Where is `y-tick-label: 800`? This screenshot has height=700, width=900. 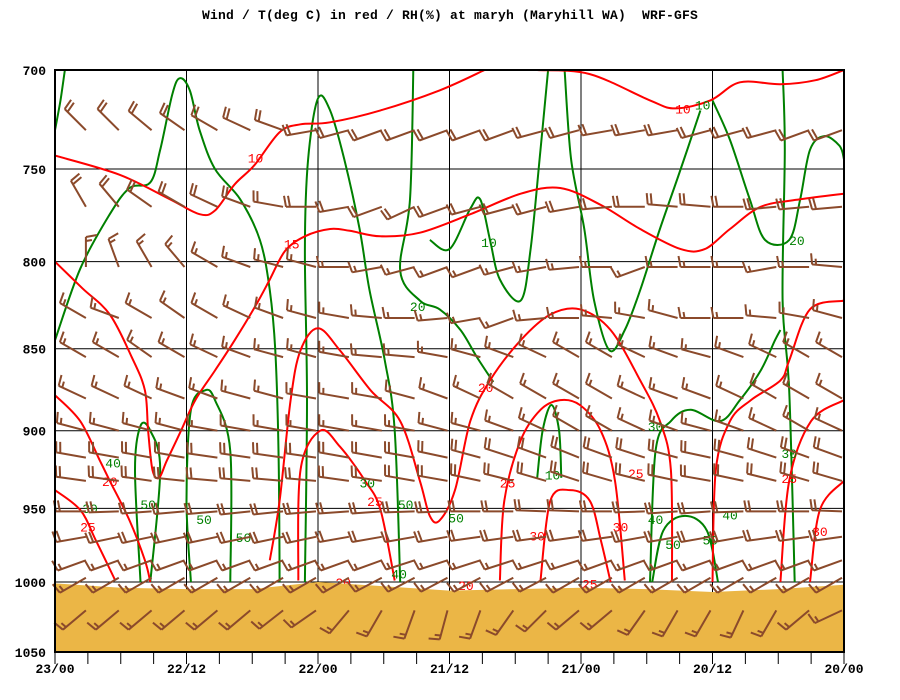
y-tick-label: 800 is located at coordinates (35, 263).